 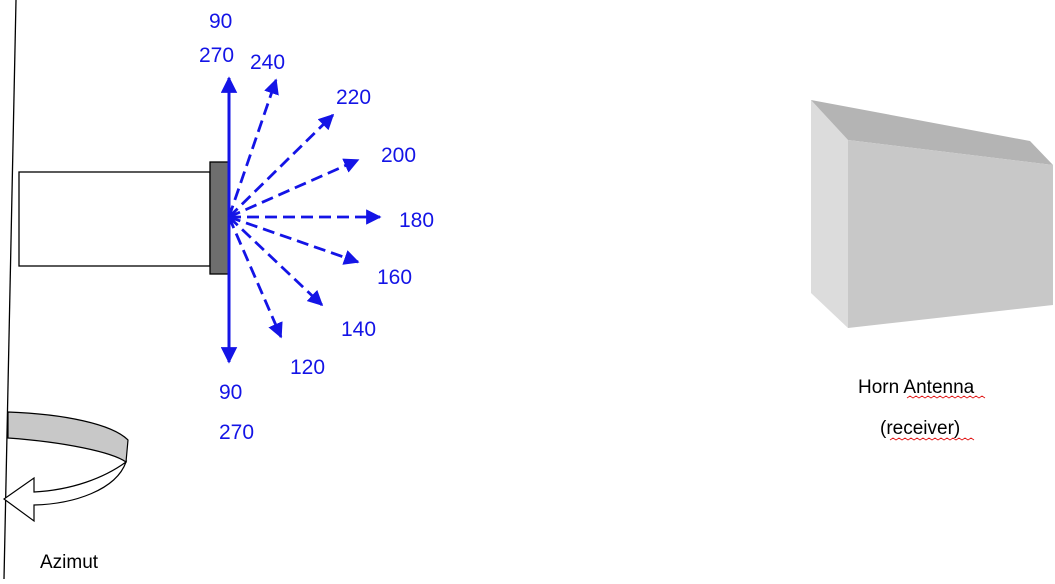 I want to click on beam-direction-arrows, so click(x=301, y=220).